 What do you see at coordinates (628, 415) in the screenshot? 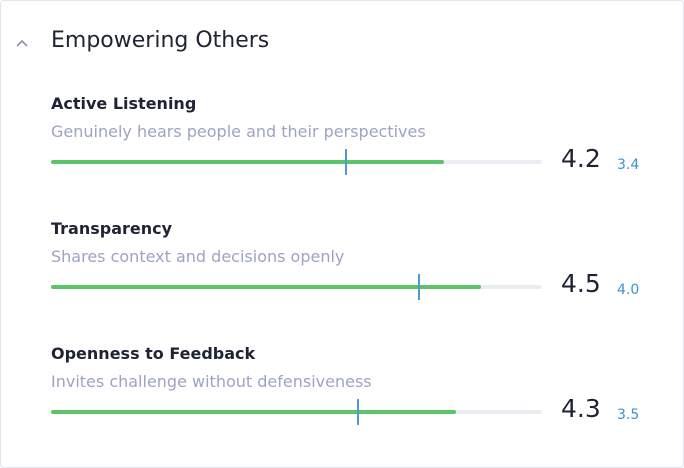
I see `benchmark-value: 3.5` at bounding box center [628, 415].